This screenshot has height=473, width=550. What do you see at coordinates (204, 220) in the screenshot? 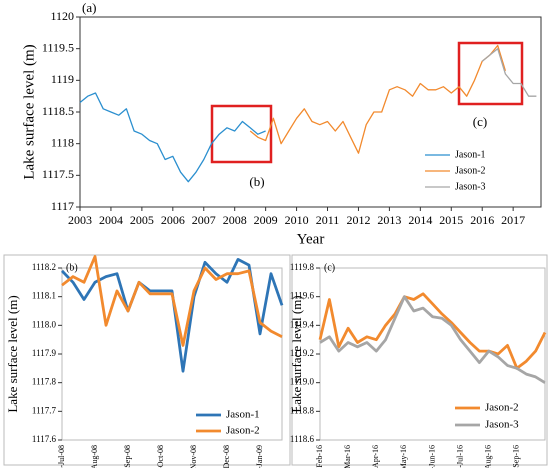
I see `x-tick-label: 2007` at bounding box center [204, 220].